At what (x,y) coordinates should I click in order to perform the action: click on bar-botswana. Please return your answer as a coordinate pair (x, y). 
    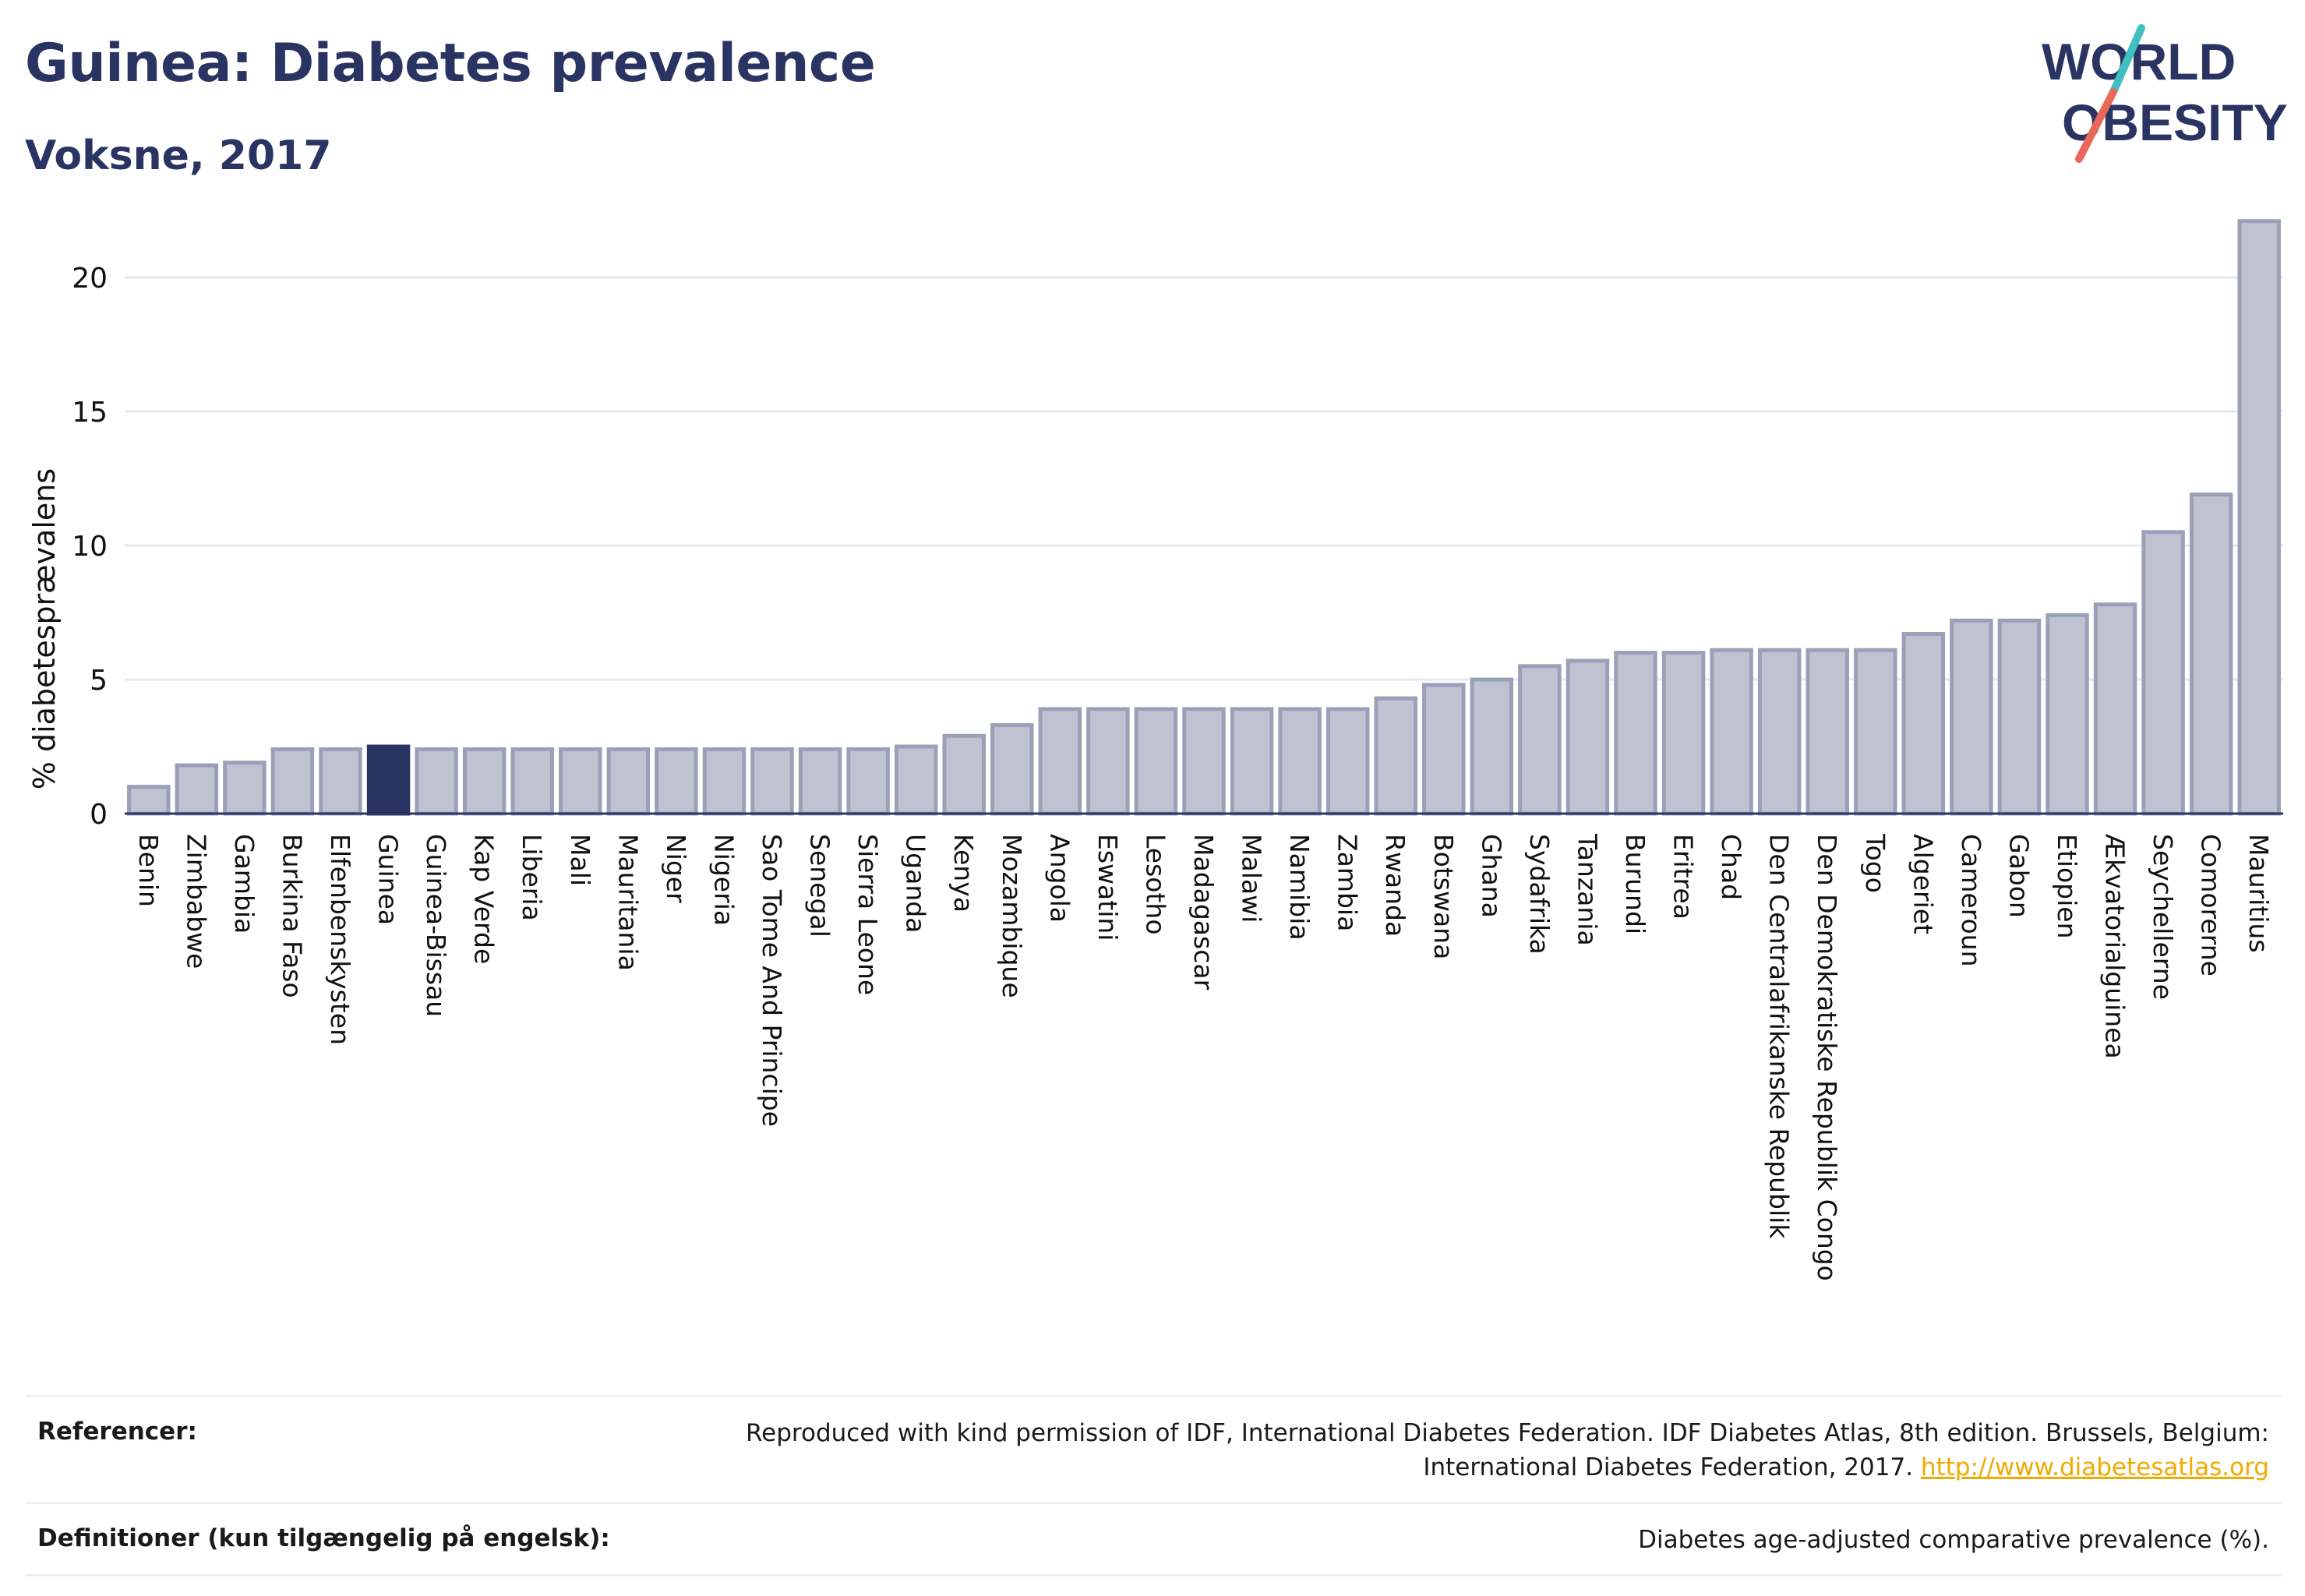
    Looking at the image, I should click on (1444, 749).